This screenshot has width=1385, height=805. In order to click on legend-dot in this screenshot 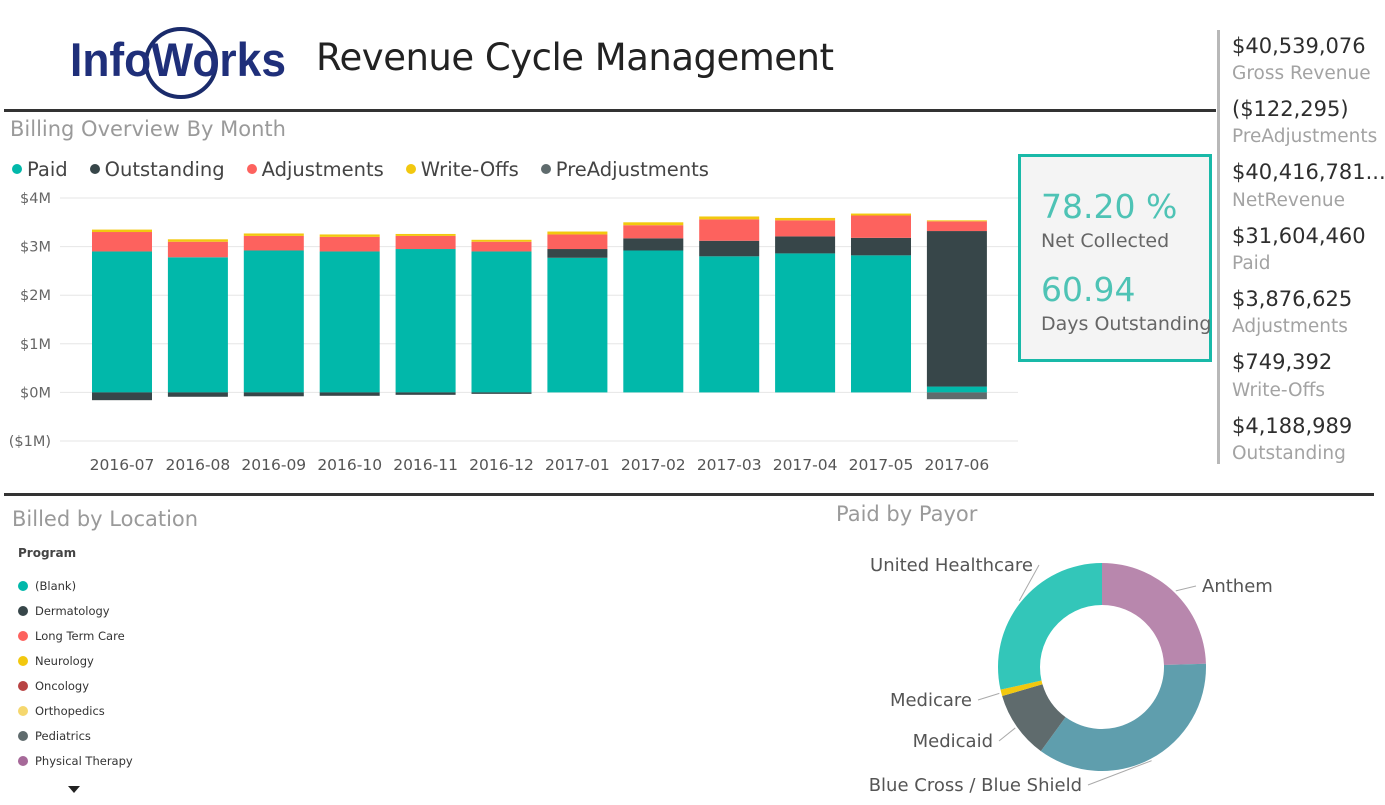, I will do `click(17, 169)`.